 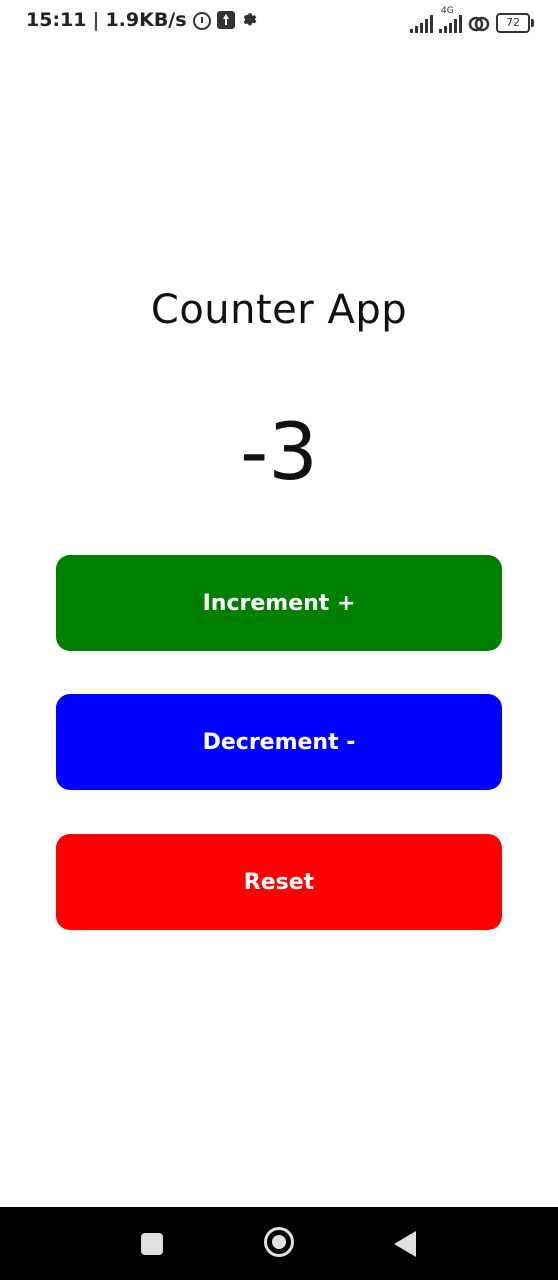 I want to click on home-icon, so click(x=279, y=1242).